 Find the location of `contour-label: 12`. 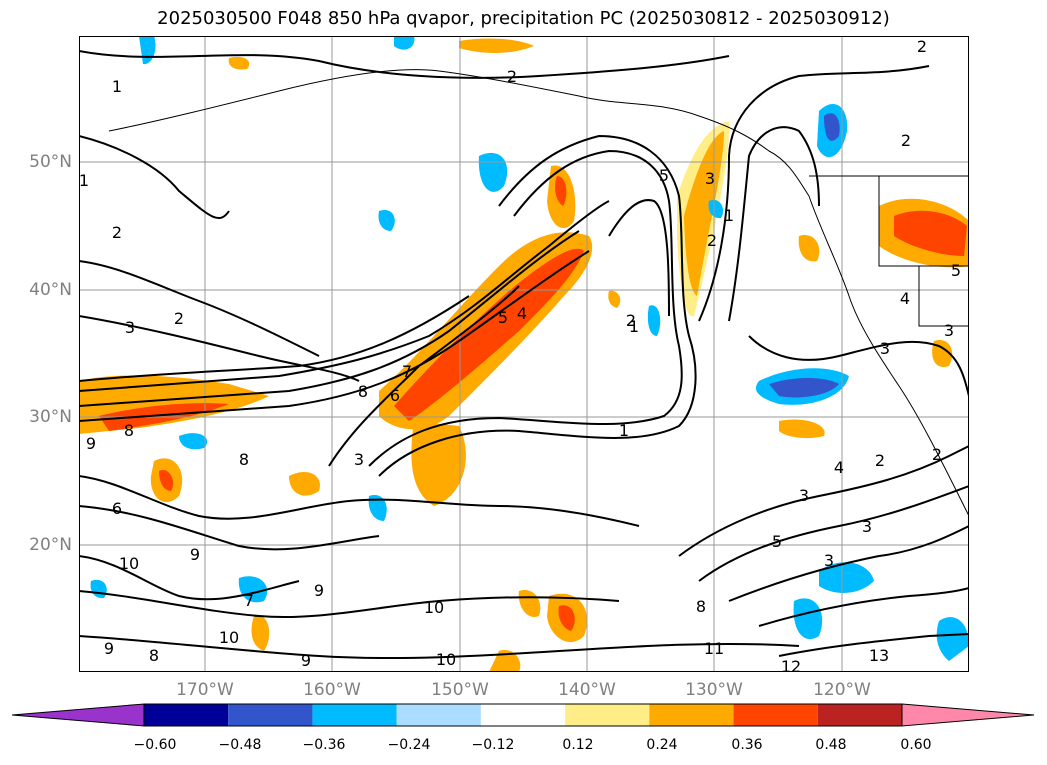

contour-label: 12 is located at coordinates (791, 664).